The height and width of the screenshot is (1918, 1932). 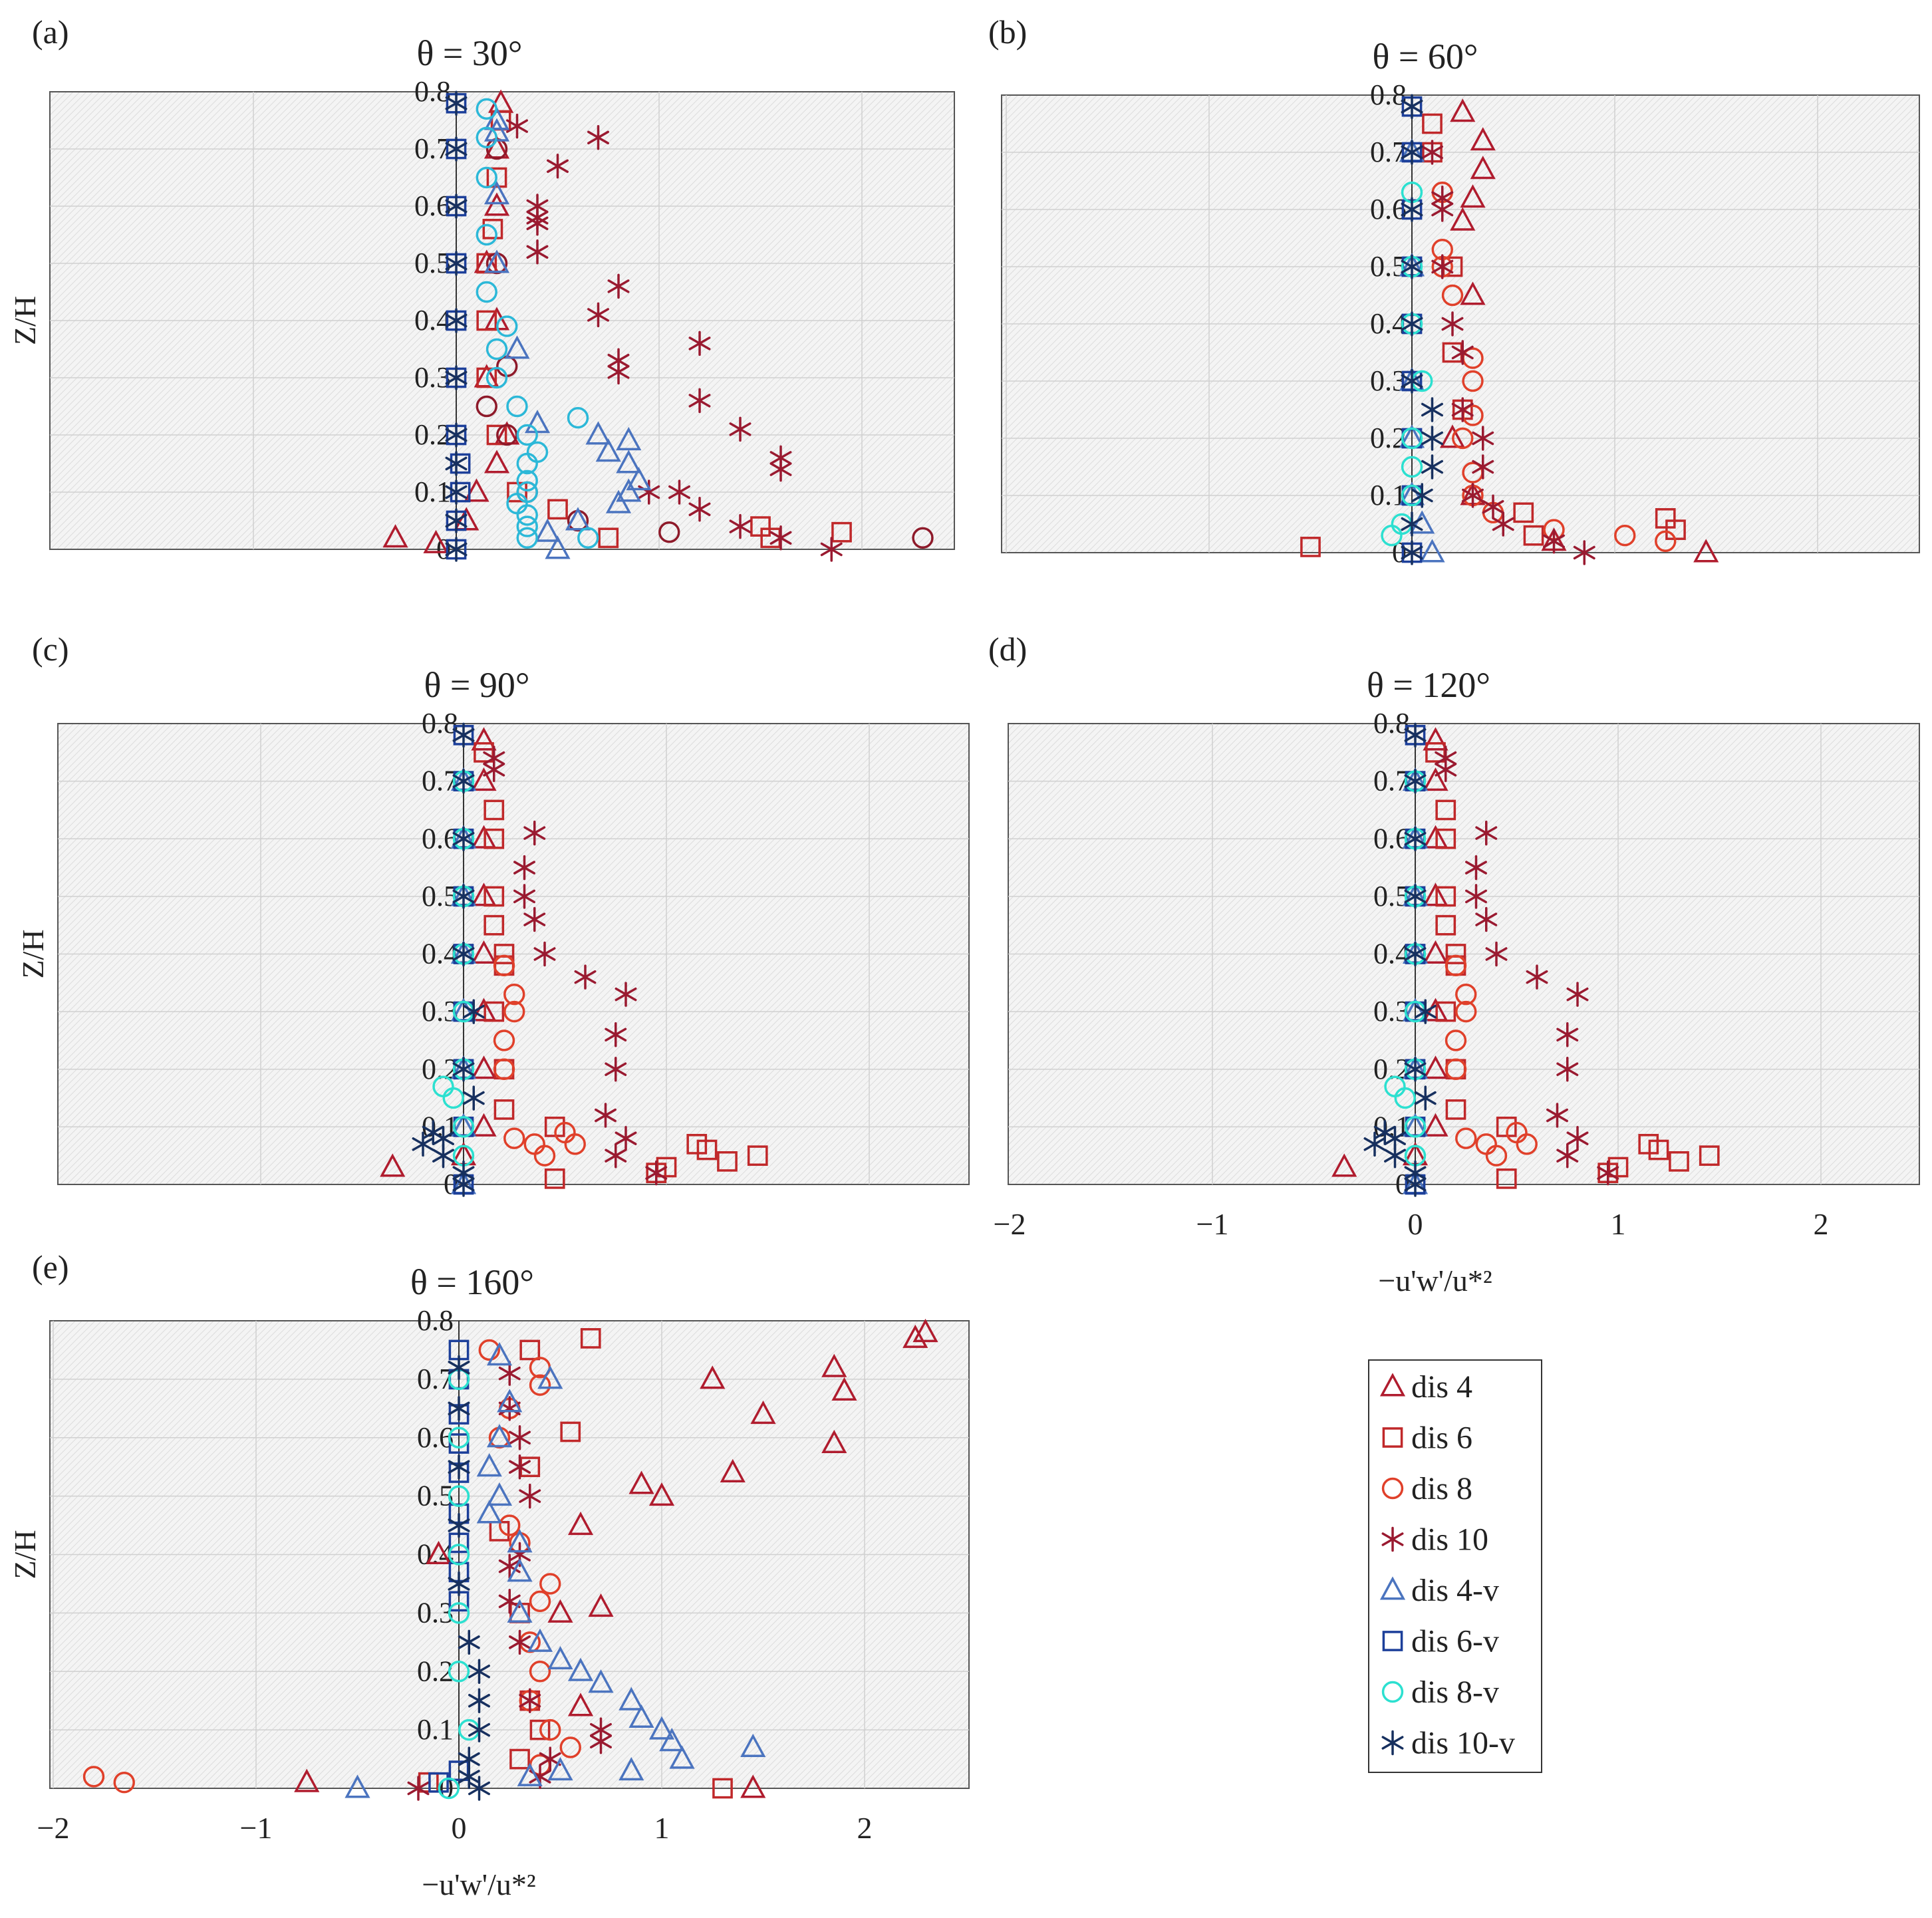 What do you see at coordinates (1388, 209) in the screenshot?
I see `y-tick-label: 0.6` at bounding box center [1388, 209].